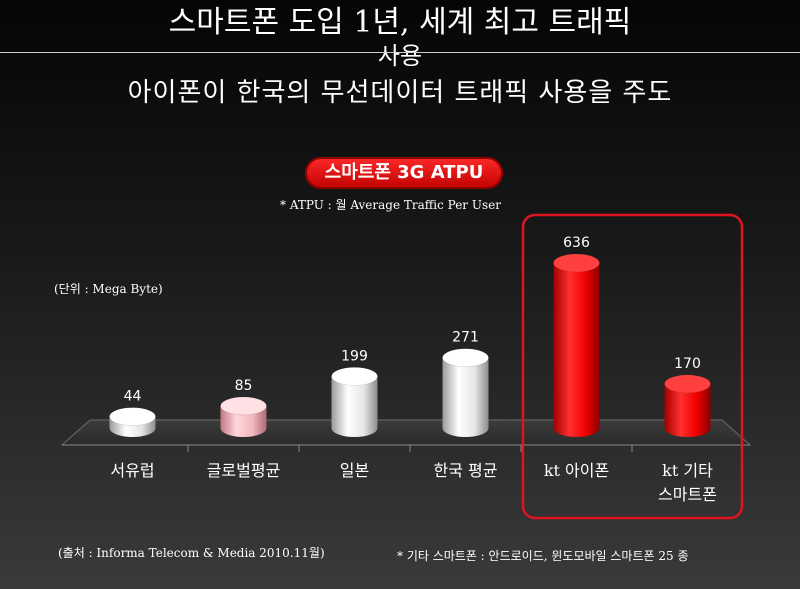  Describe the element at coordinates (244, 470) in the screenshot. I see `category-label: 글로벌평균` at that location.